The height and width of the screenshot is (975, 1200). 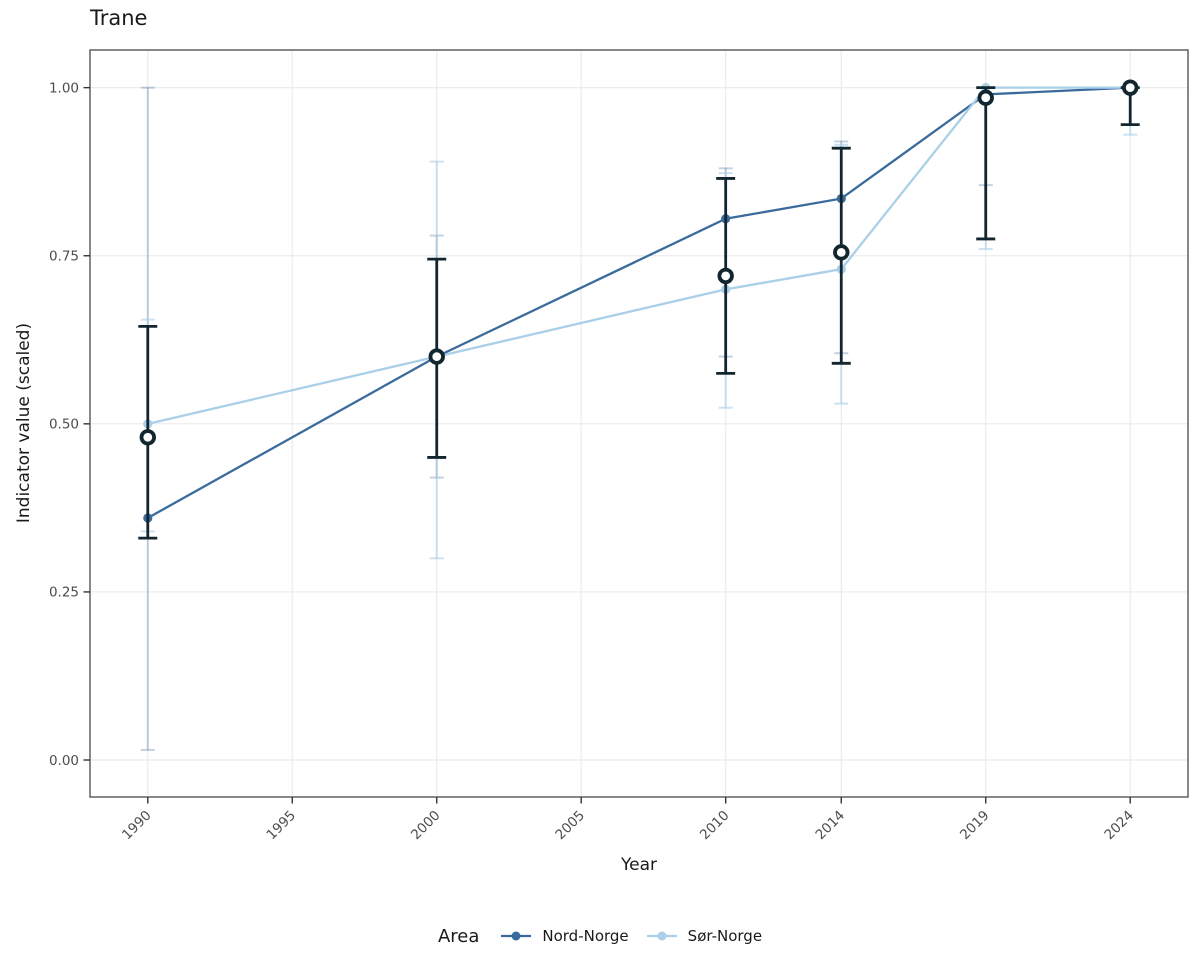 I want to click on y-axis-title: Indicator value (scaled), so click(x=24, y=423).